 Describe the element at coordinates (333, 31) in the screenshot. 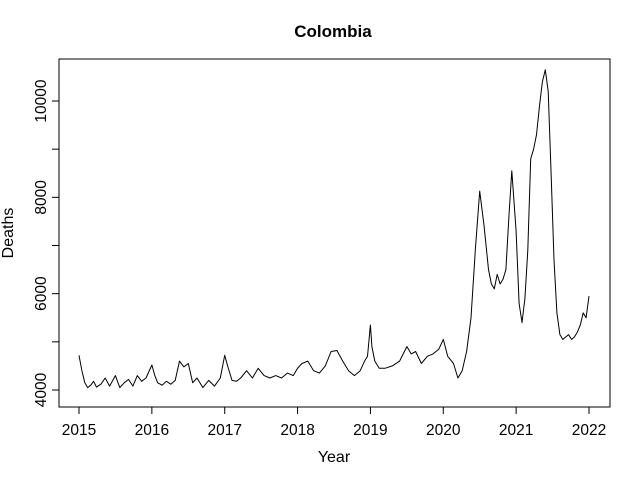

I see `chart-title: Colombia` at that location.